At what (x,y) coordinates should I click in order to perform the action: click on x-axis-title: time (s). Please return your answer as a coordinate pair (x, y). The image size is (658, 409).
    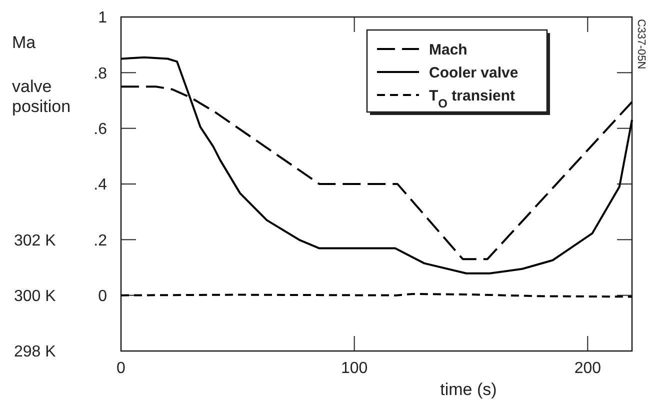
    Looking at the image, I should click on (468, 389).